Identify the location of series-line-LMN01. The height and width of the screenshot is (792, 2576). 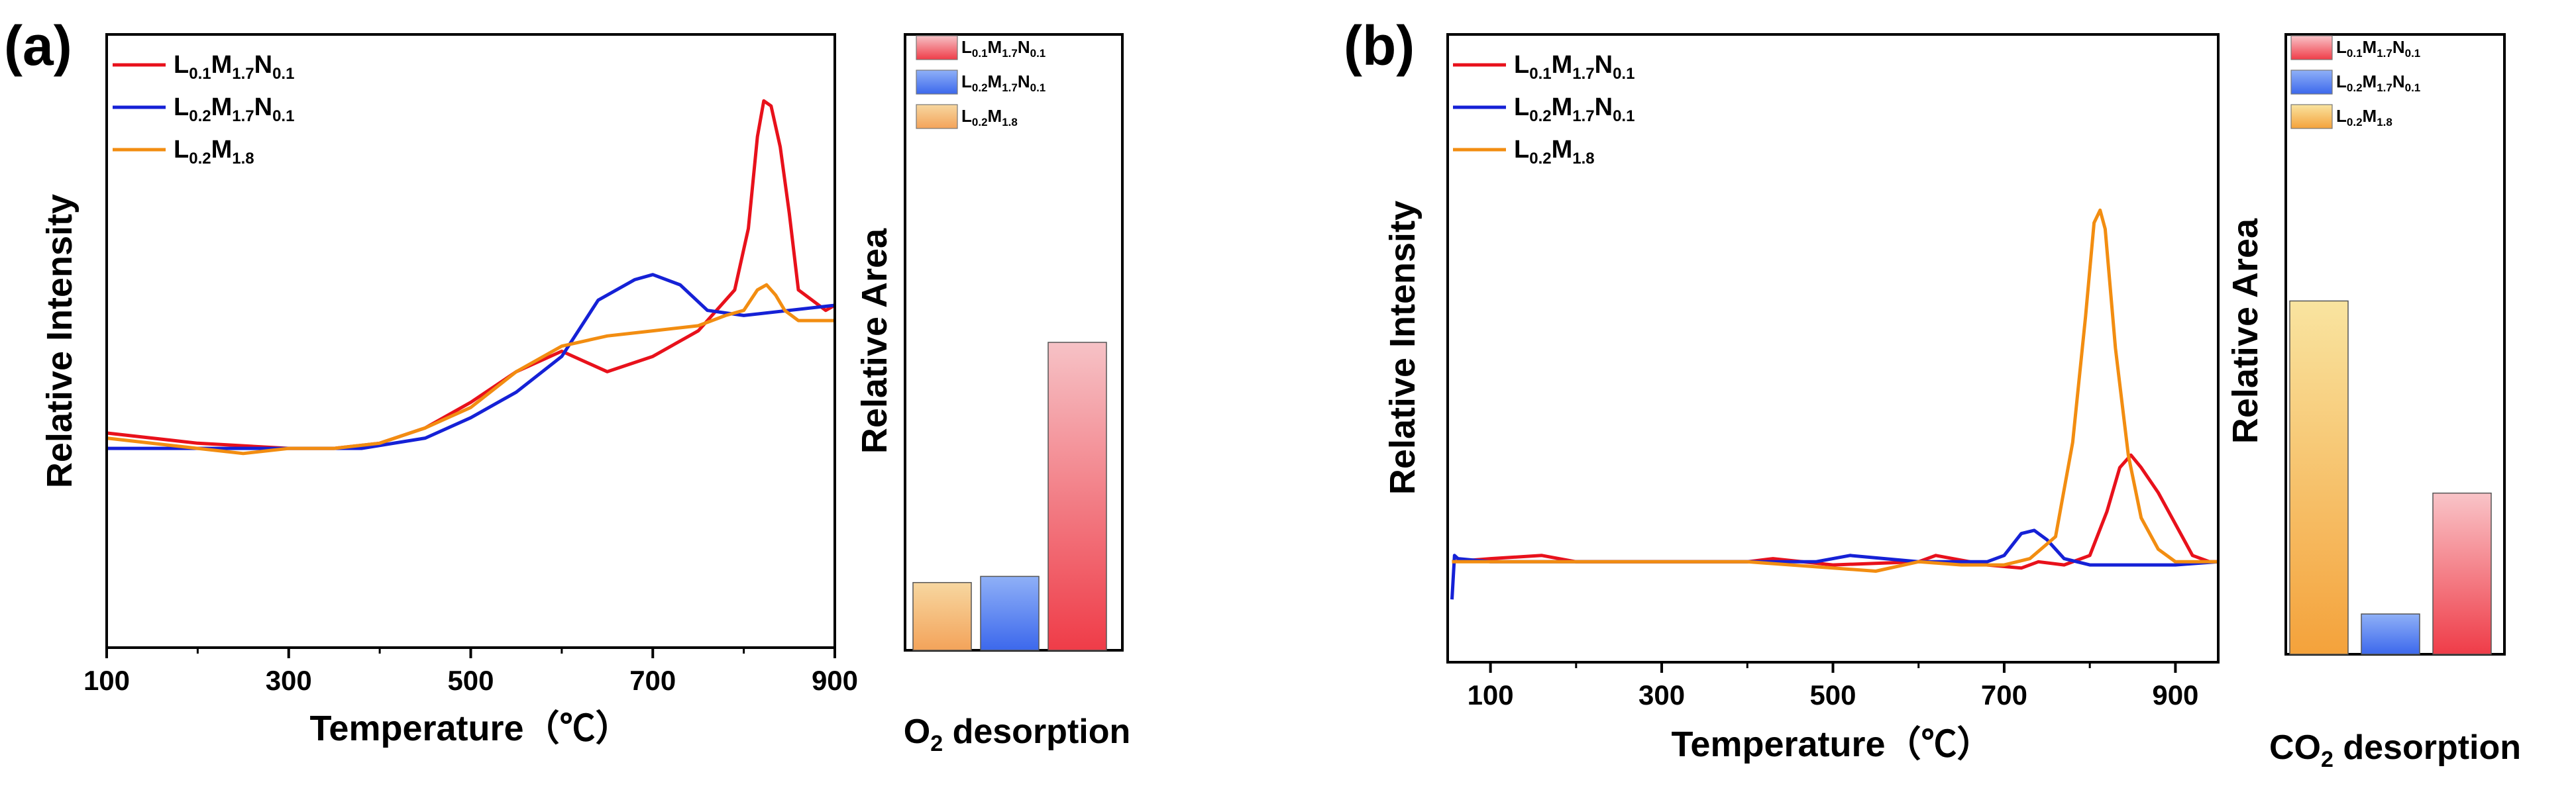
(1835, 512).